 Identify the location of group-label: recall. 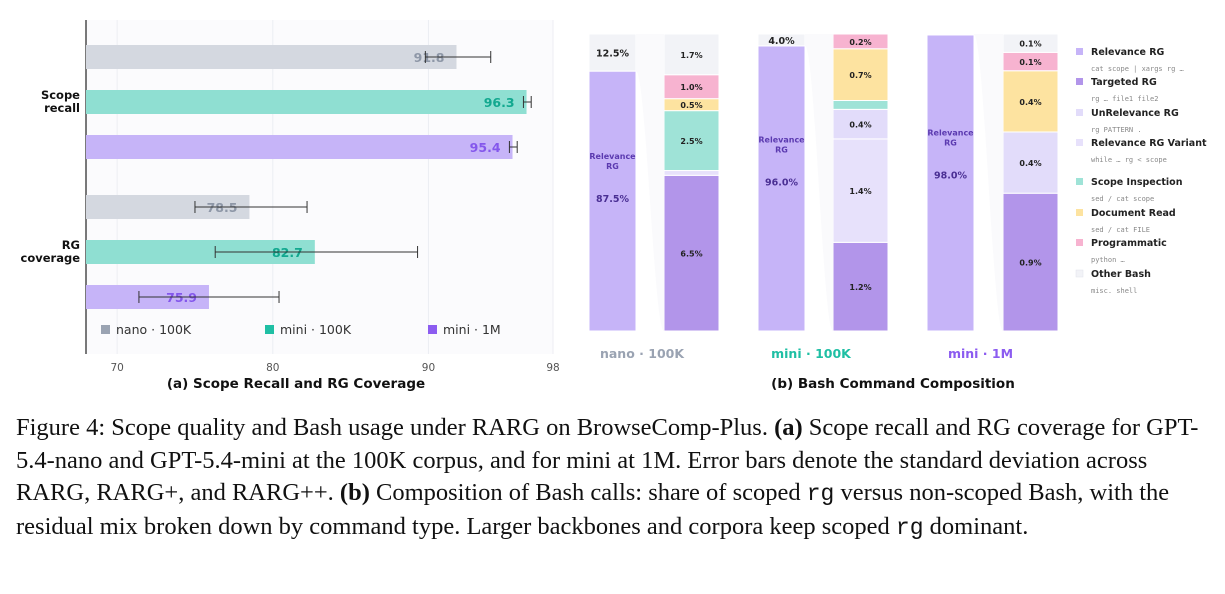
(62, 108).